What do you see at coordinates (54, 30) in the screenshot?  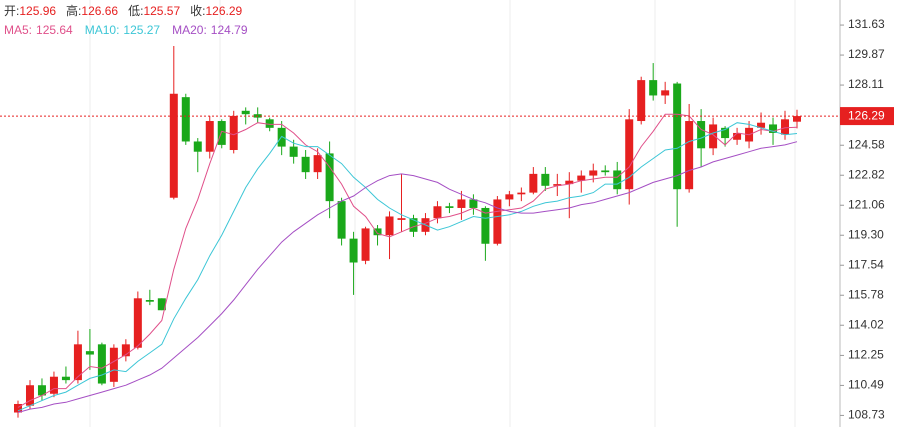 I see `ma-legend-value: 125.64` at bounding box center [54, 30].